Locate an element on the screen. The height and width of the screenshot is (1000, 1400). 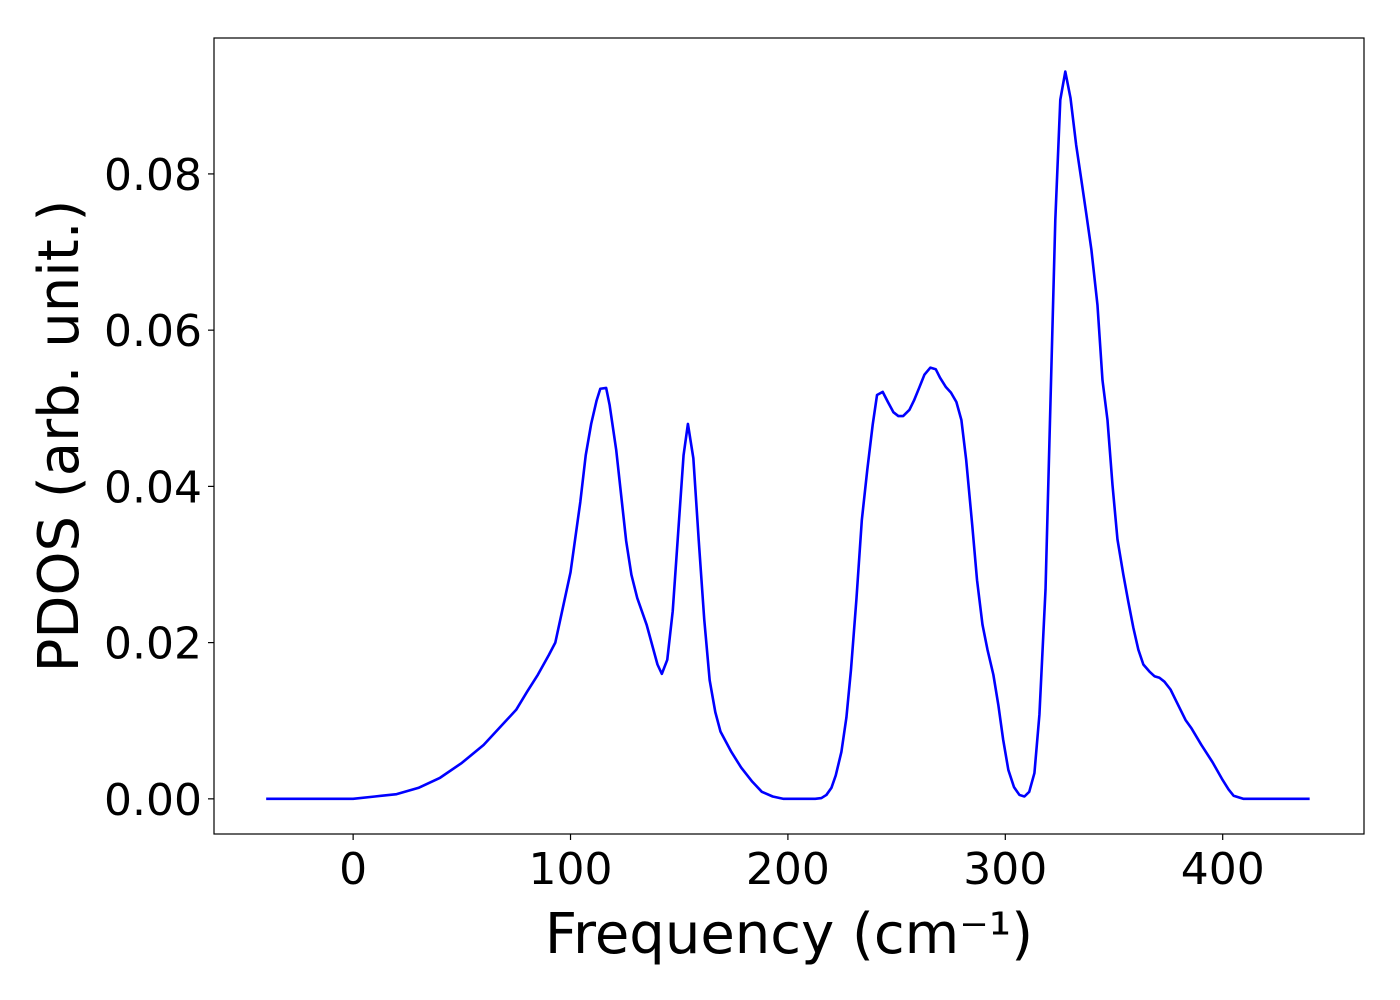
x-tick-label: 400 is located at coordinates (1223, 869).